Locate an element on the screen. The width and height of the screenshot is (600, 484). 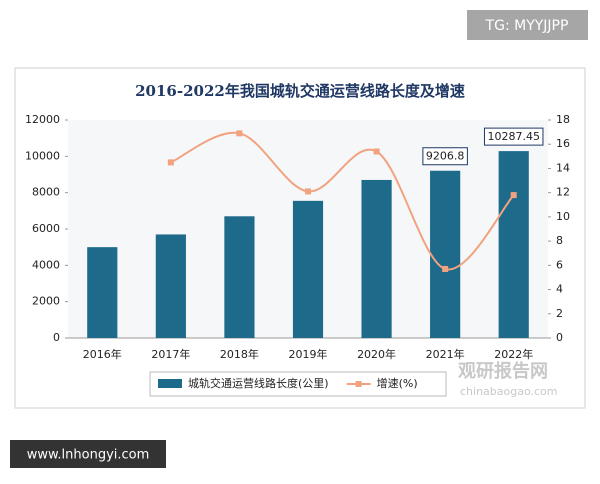
x-tick-label: 2019年 is located at coordinates (308, 354).